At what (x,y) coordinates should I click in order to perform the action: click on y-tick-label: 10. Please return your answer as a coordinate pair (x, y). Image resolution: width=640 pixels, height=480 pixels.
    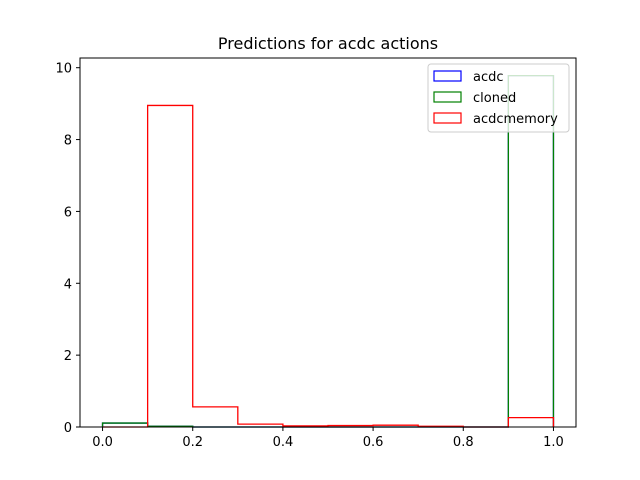
    Looking at the image, I should click on (63, 69).